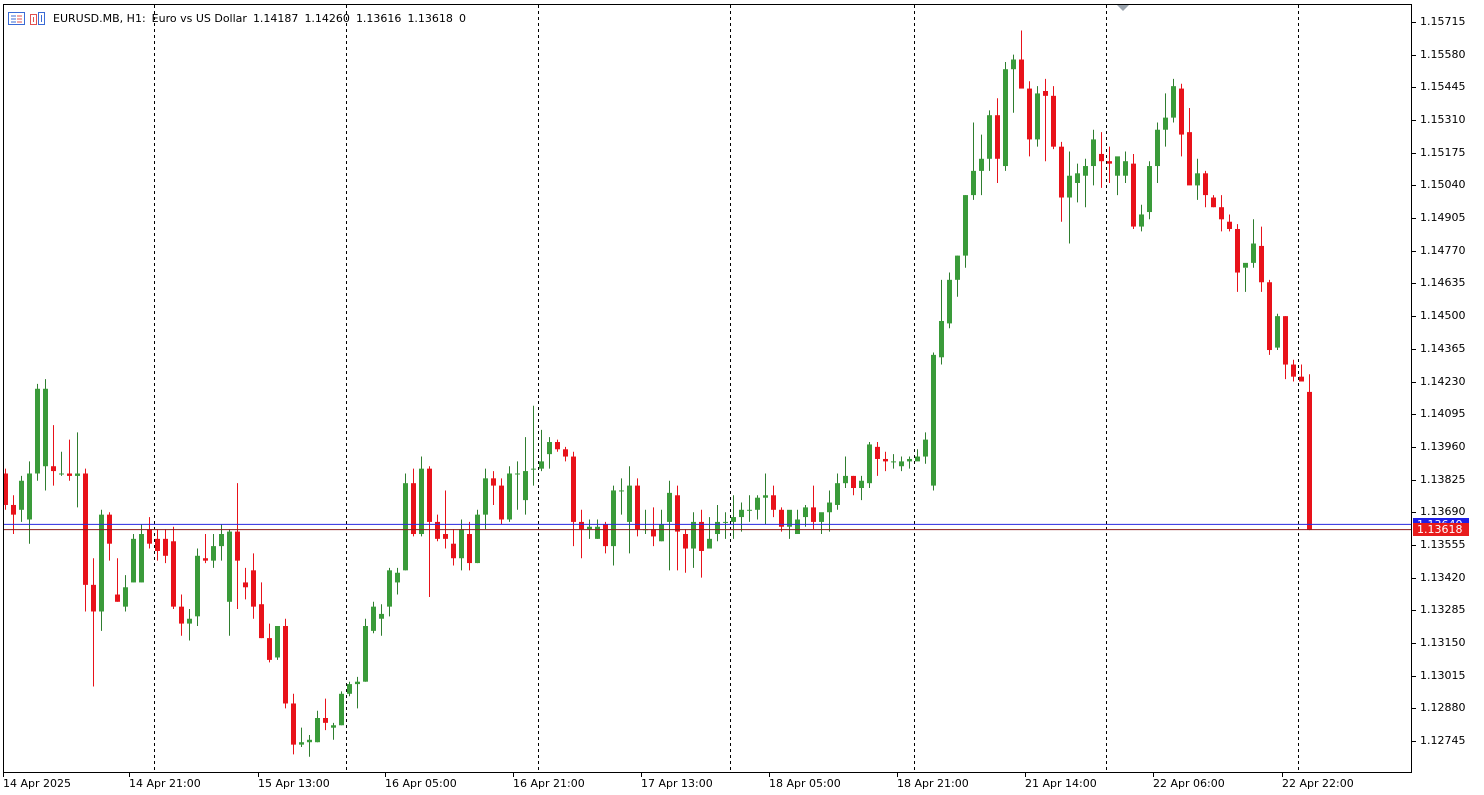 This screenshot has height=795, width=1484. I want to click on one-click-trading-icon, so click(37, 18).